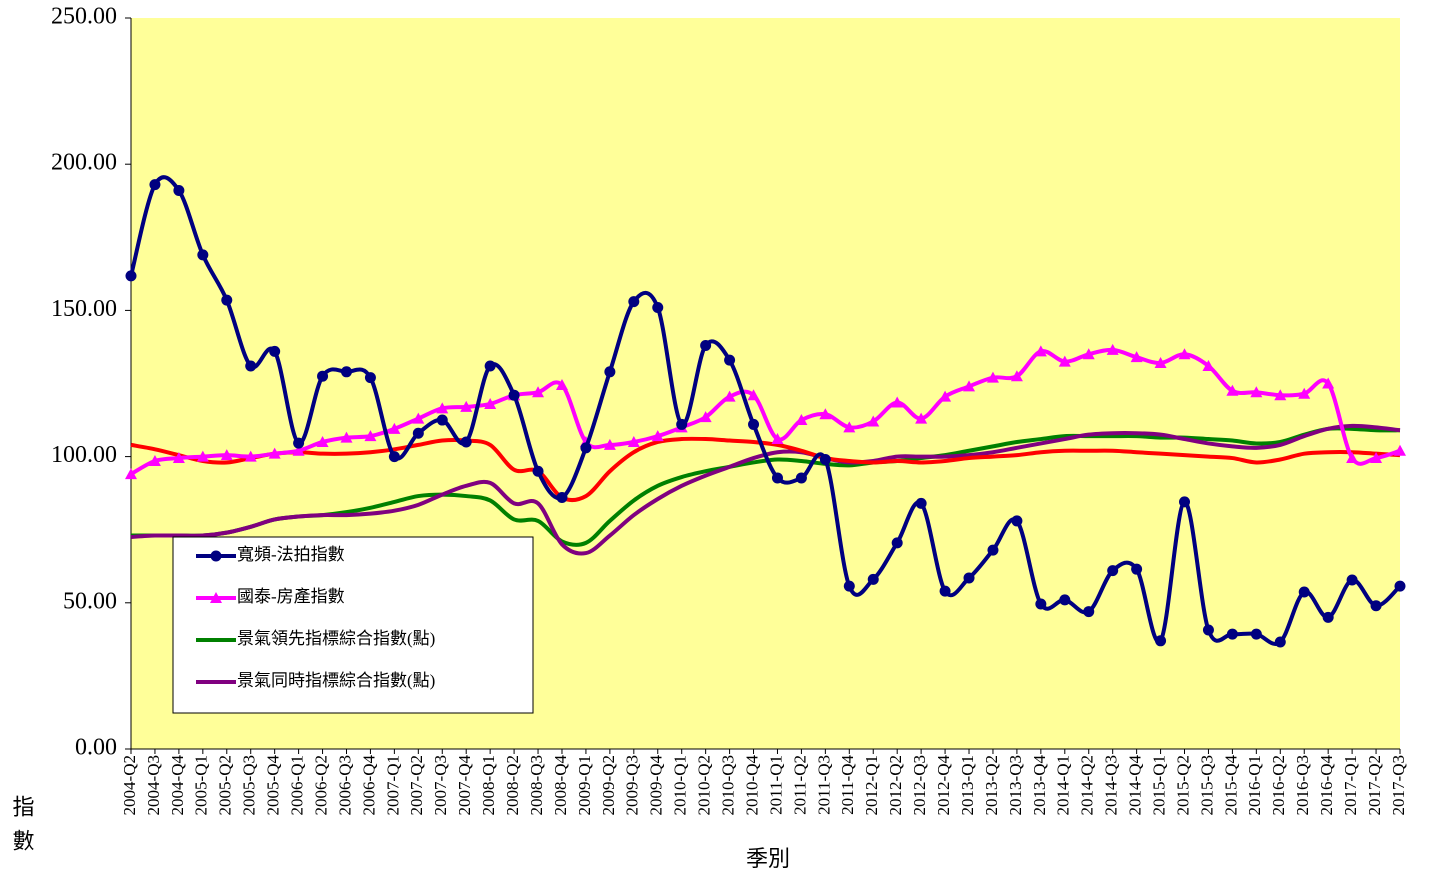  Describe the element at coordinates (440, 785) in the screenshot. I see `x-tick-label: 2007-Q3` at that location.